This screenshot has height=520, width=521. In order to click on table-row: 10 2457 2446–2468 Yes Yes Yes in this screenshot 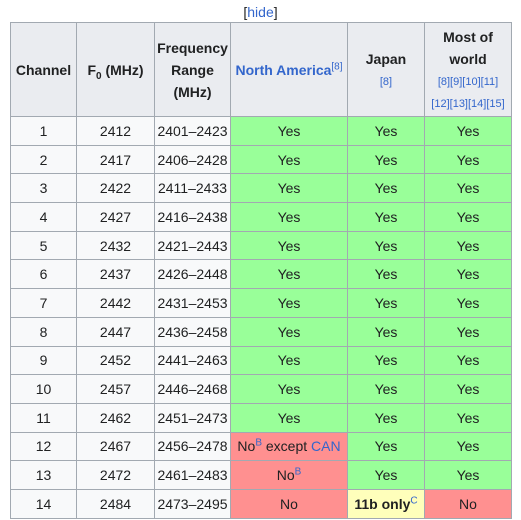, I will do `click(261, 389)`.